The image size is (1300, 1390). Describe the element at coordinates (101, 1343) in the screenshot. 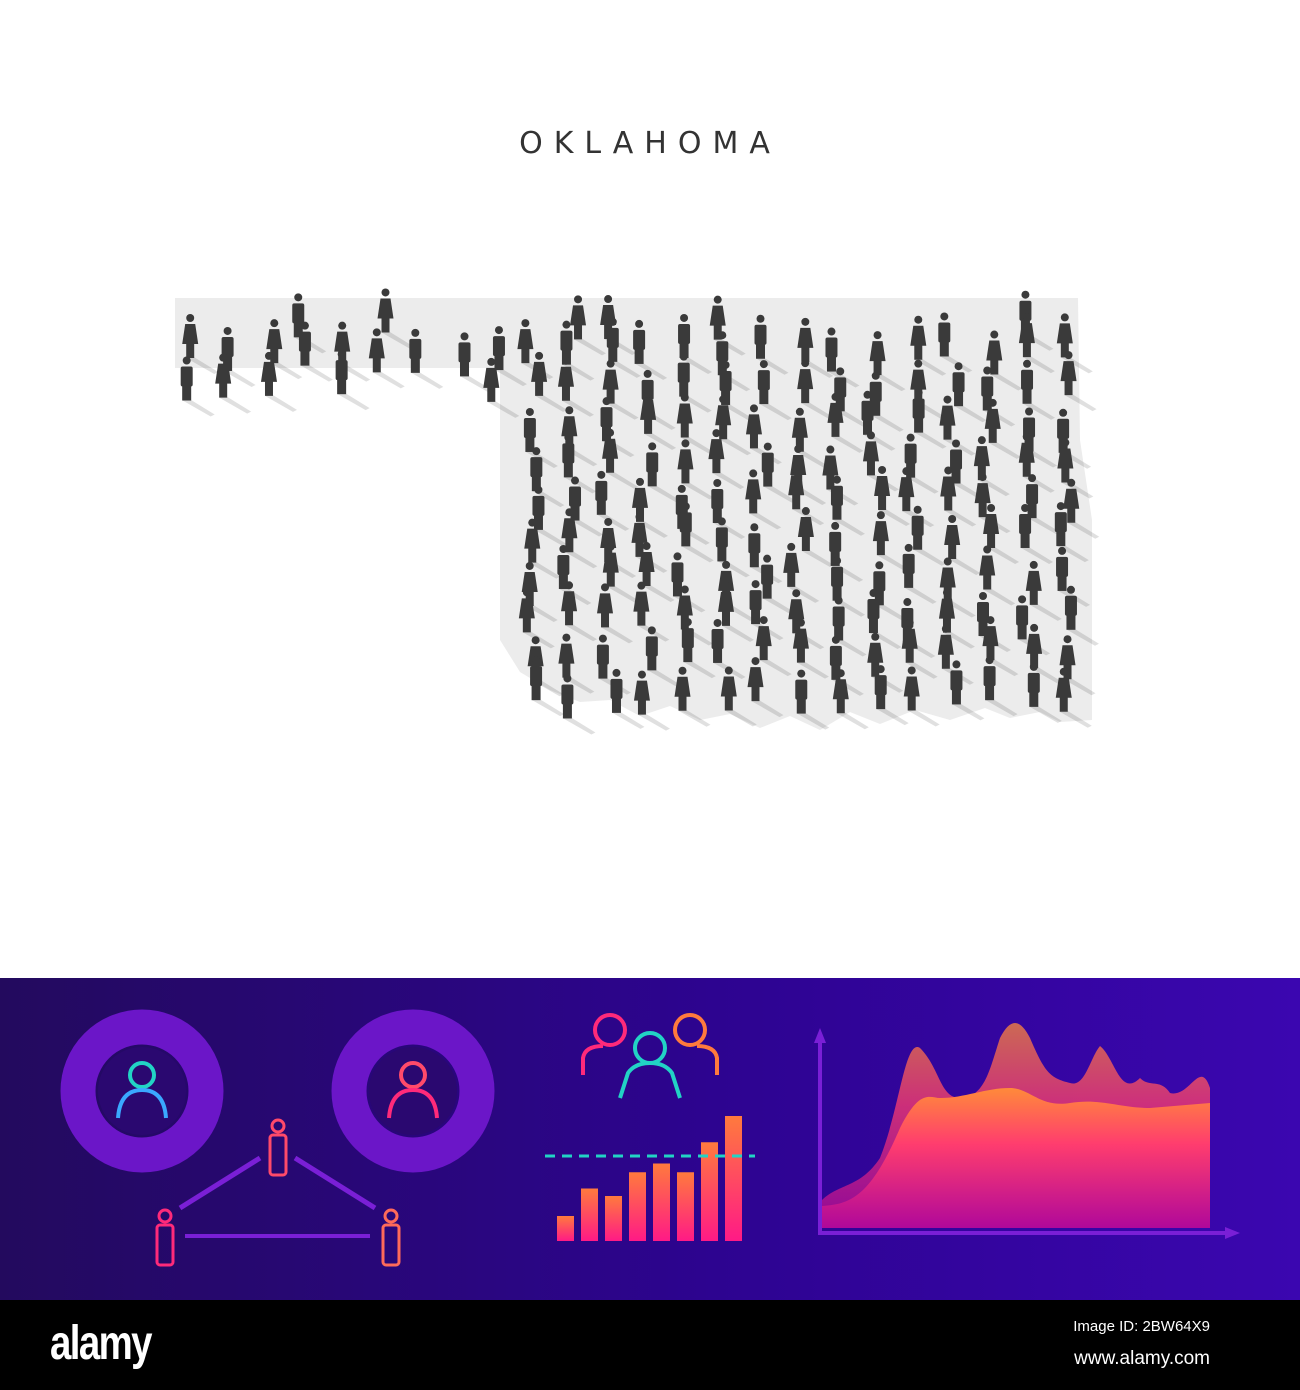

I see `alamy-logo: alamy` at that location.